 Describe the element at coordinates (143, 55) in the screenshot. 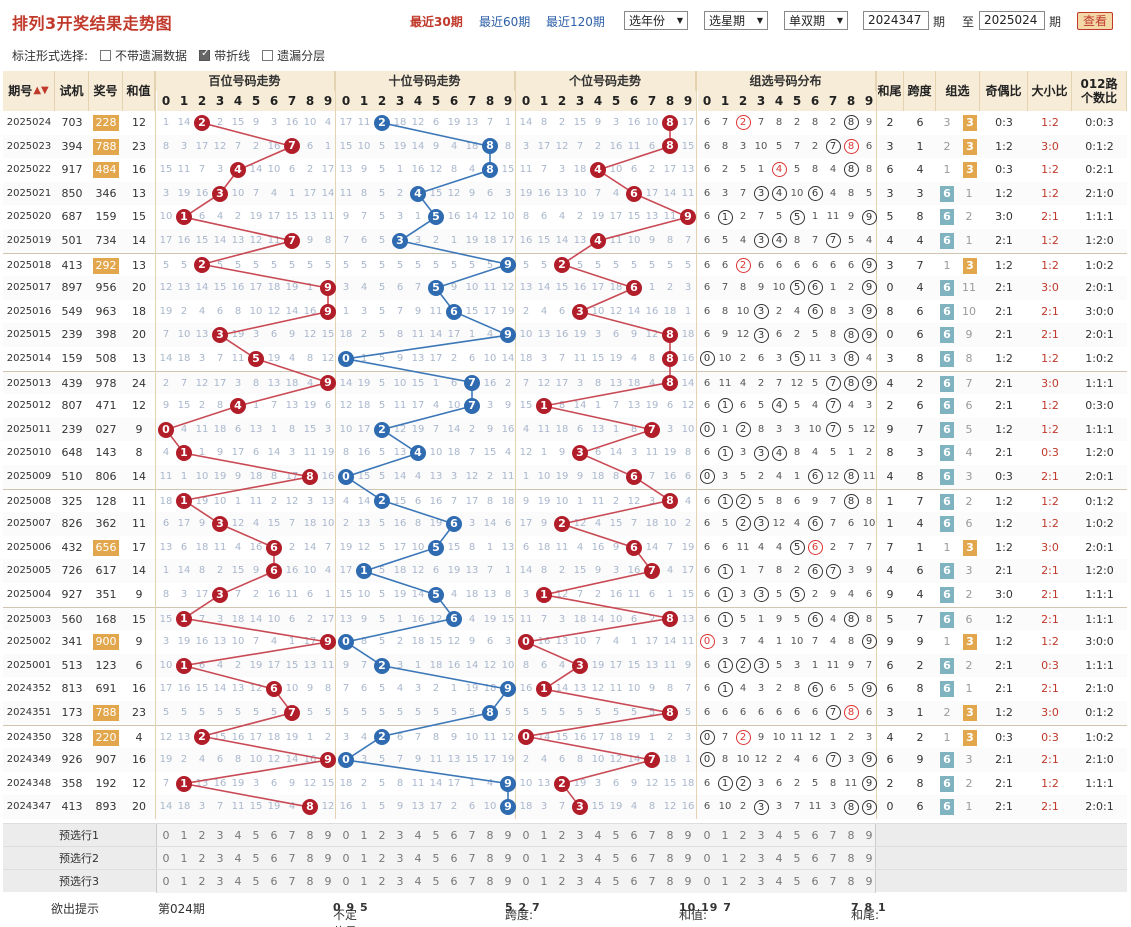

I see `no-miss-data-checkbox: 不带遗漏数据` at that location.